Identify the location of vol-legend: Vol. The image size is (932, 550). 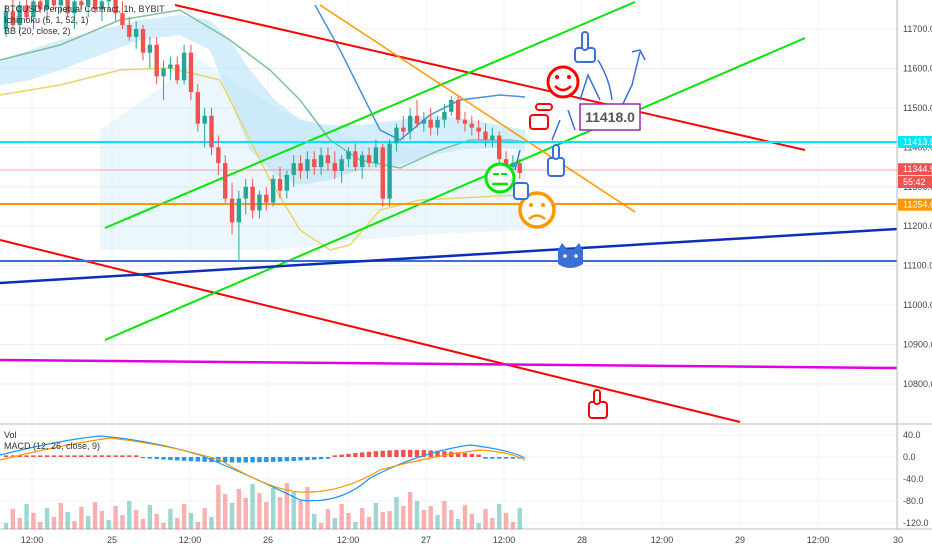
(10, 435).